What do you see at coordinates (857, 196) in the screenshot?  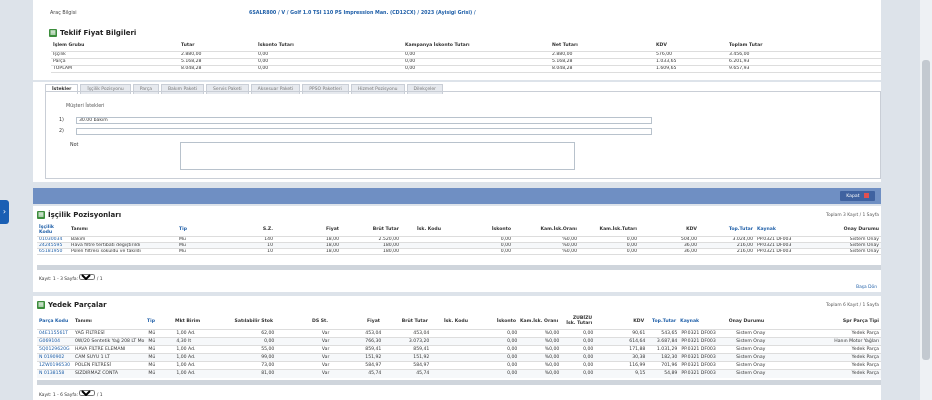 I see `kapat-button: Kapat` at bounding box center [857, 196].